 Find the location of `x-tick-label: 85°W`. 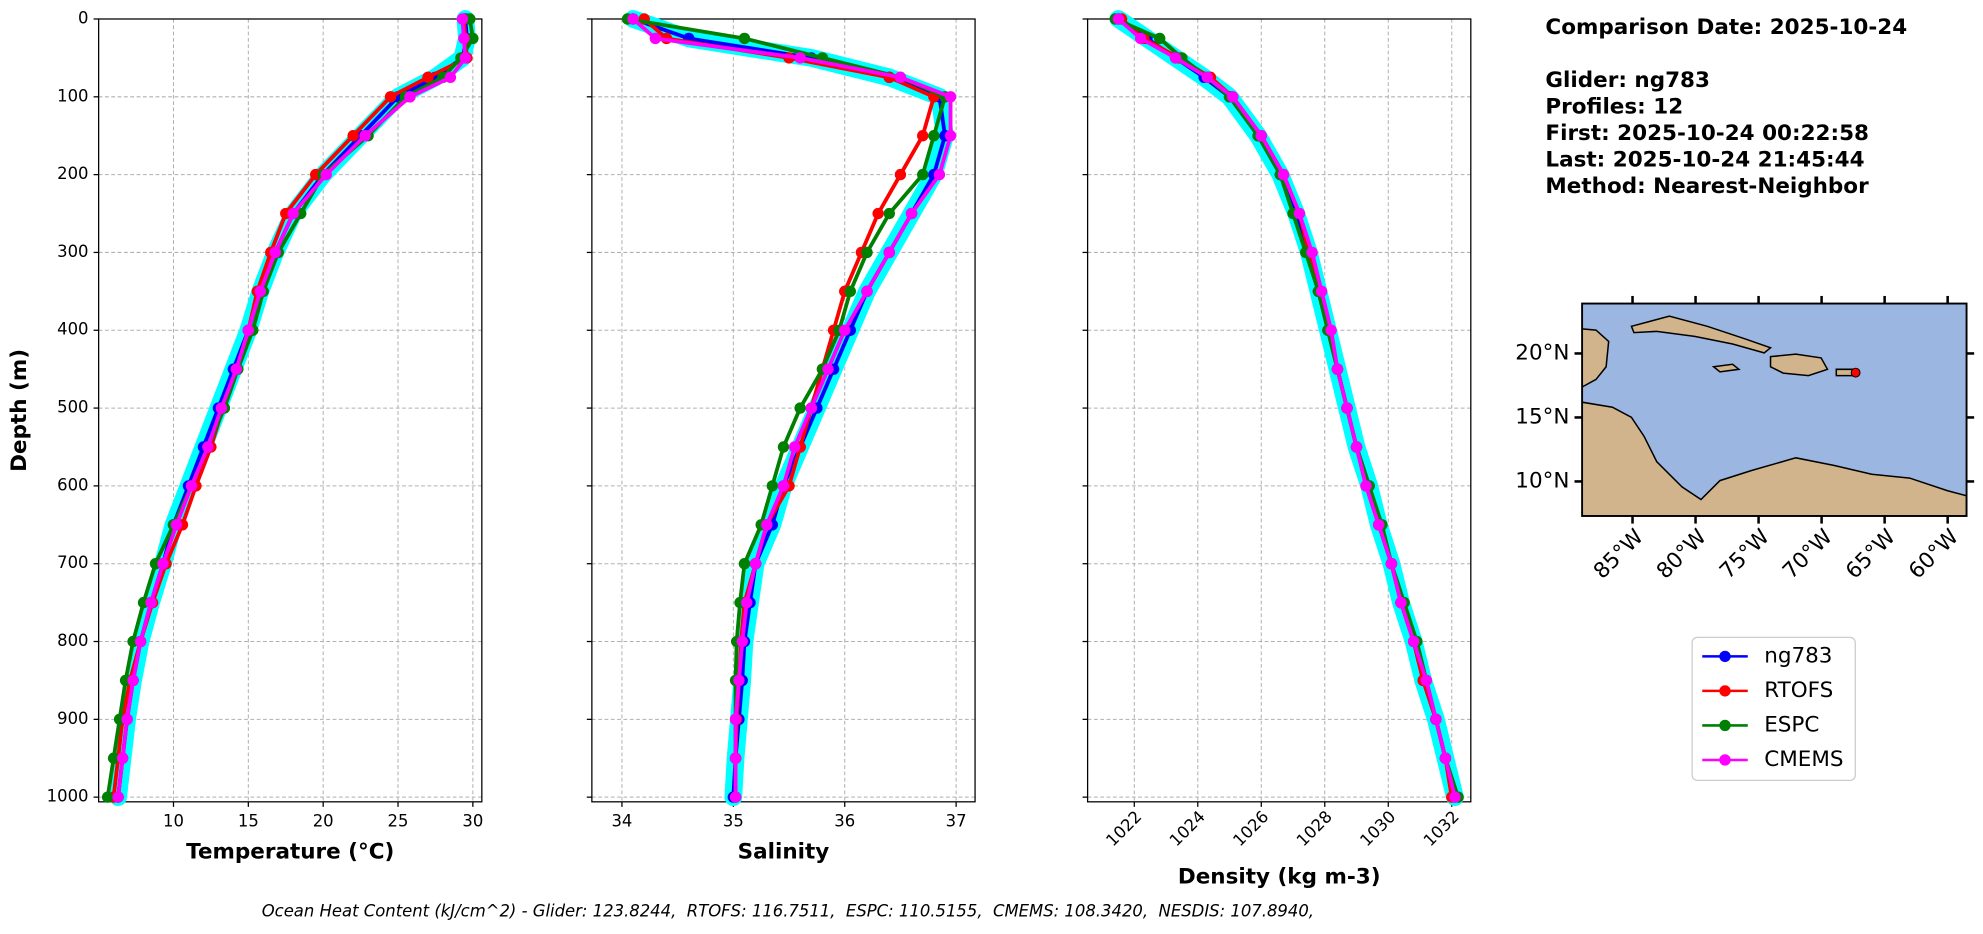

x-tick-label: 85°W is located at coordinates (1619, 555).